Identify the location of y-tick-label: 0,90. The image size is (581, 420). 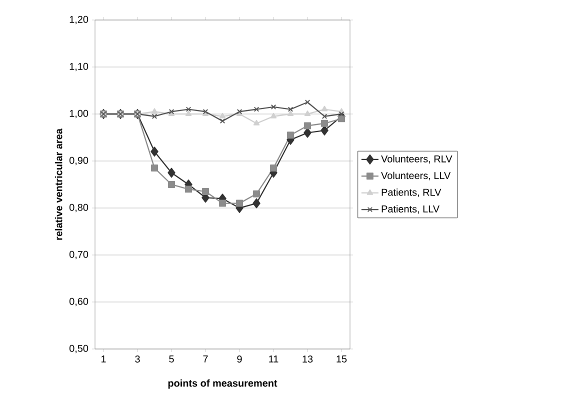
(78, 161).